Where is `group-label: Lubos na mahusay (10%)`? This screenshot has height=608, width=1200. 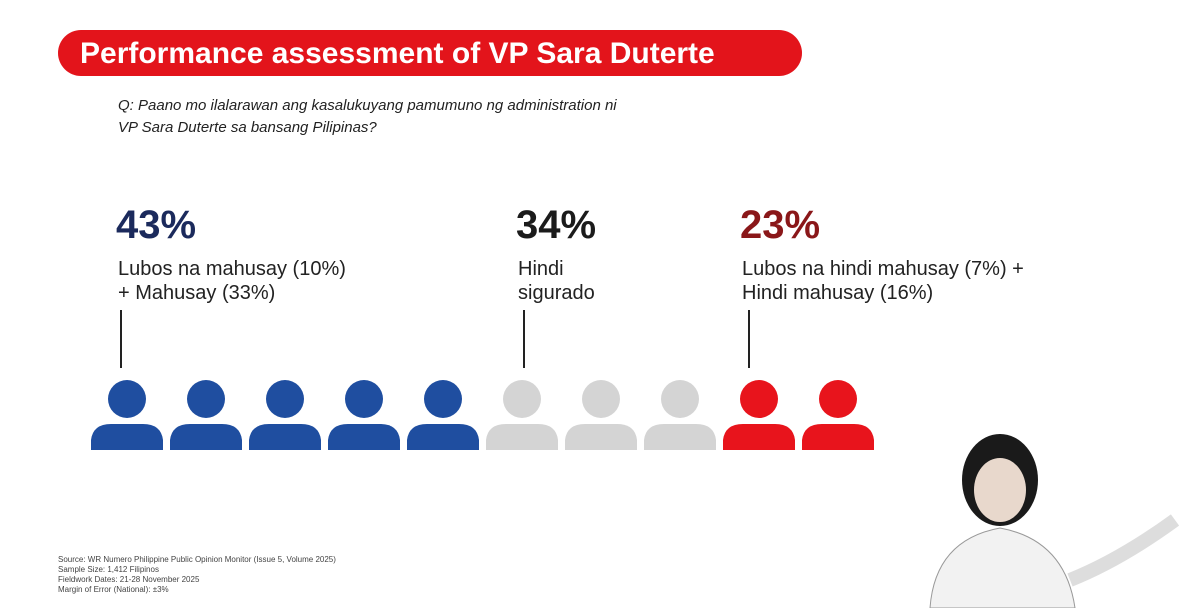 group-label: Lubos na mahusay (10%) is located at coordinates (232, 269).